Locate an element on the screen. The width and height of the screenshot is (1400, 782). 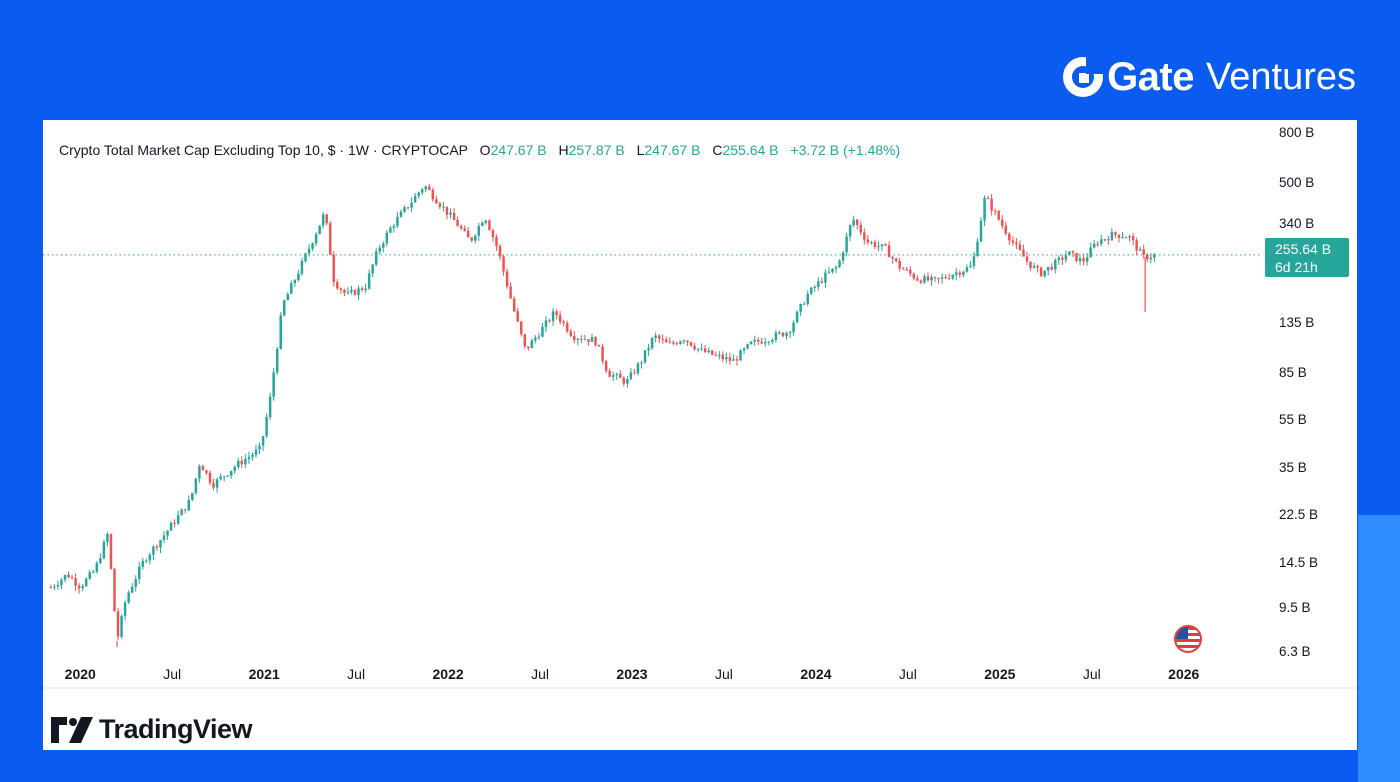
x-tick-label: 2021 is located at coordinates (264, 674).